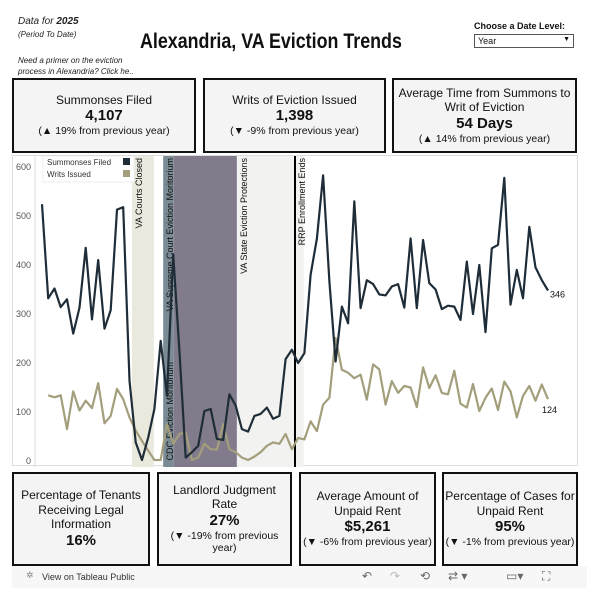 Image resolution: width=600 pixels, height=599 pixels. I want to click on legend: Summonses Filed Writs Issued, so click(88, 169).